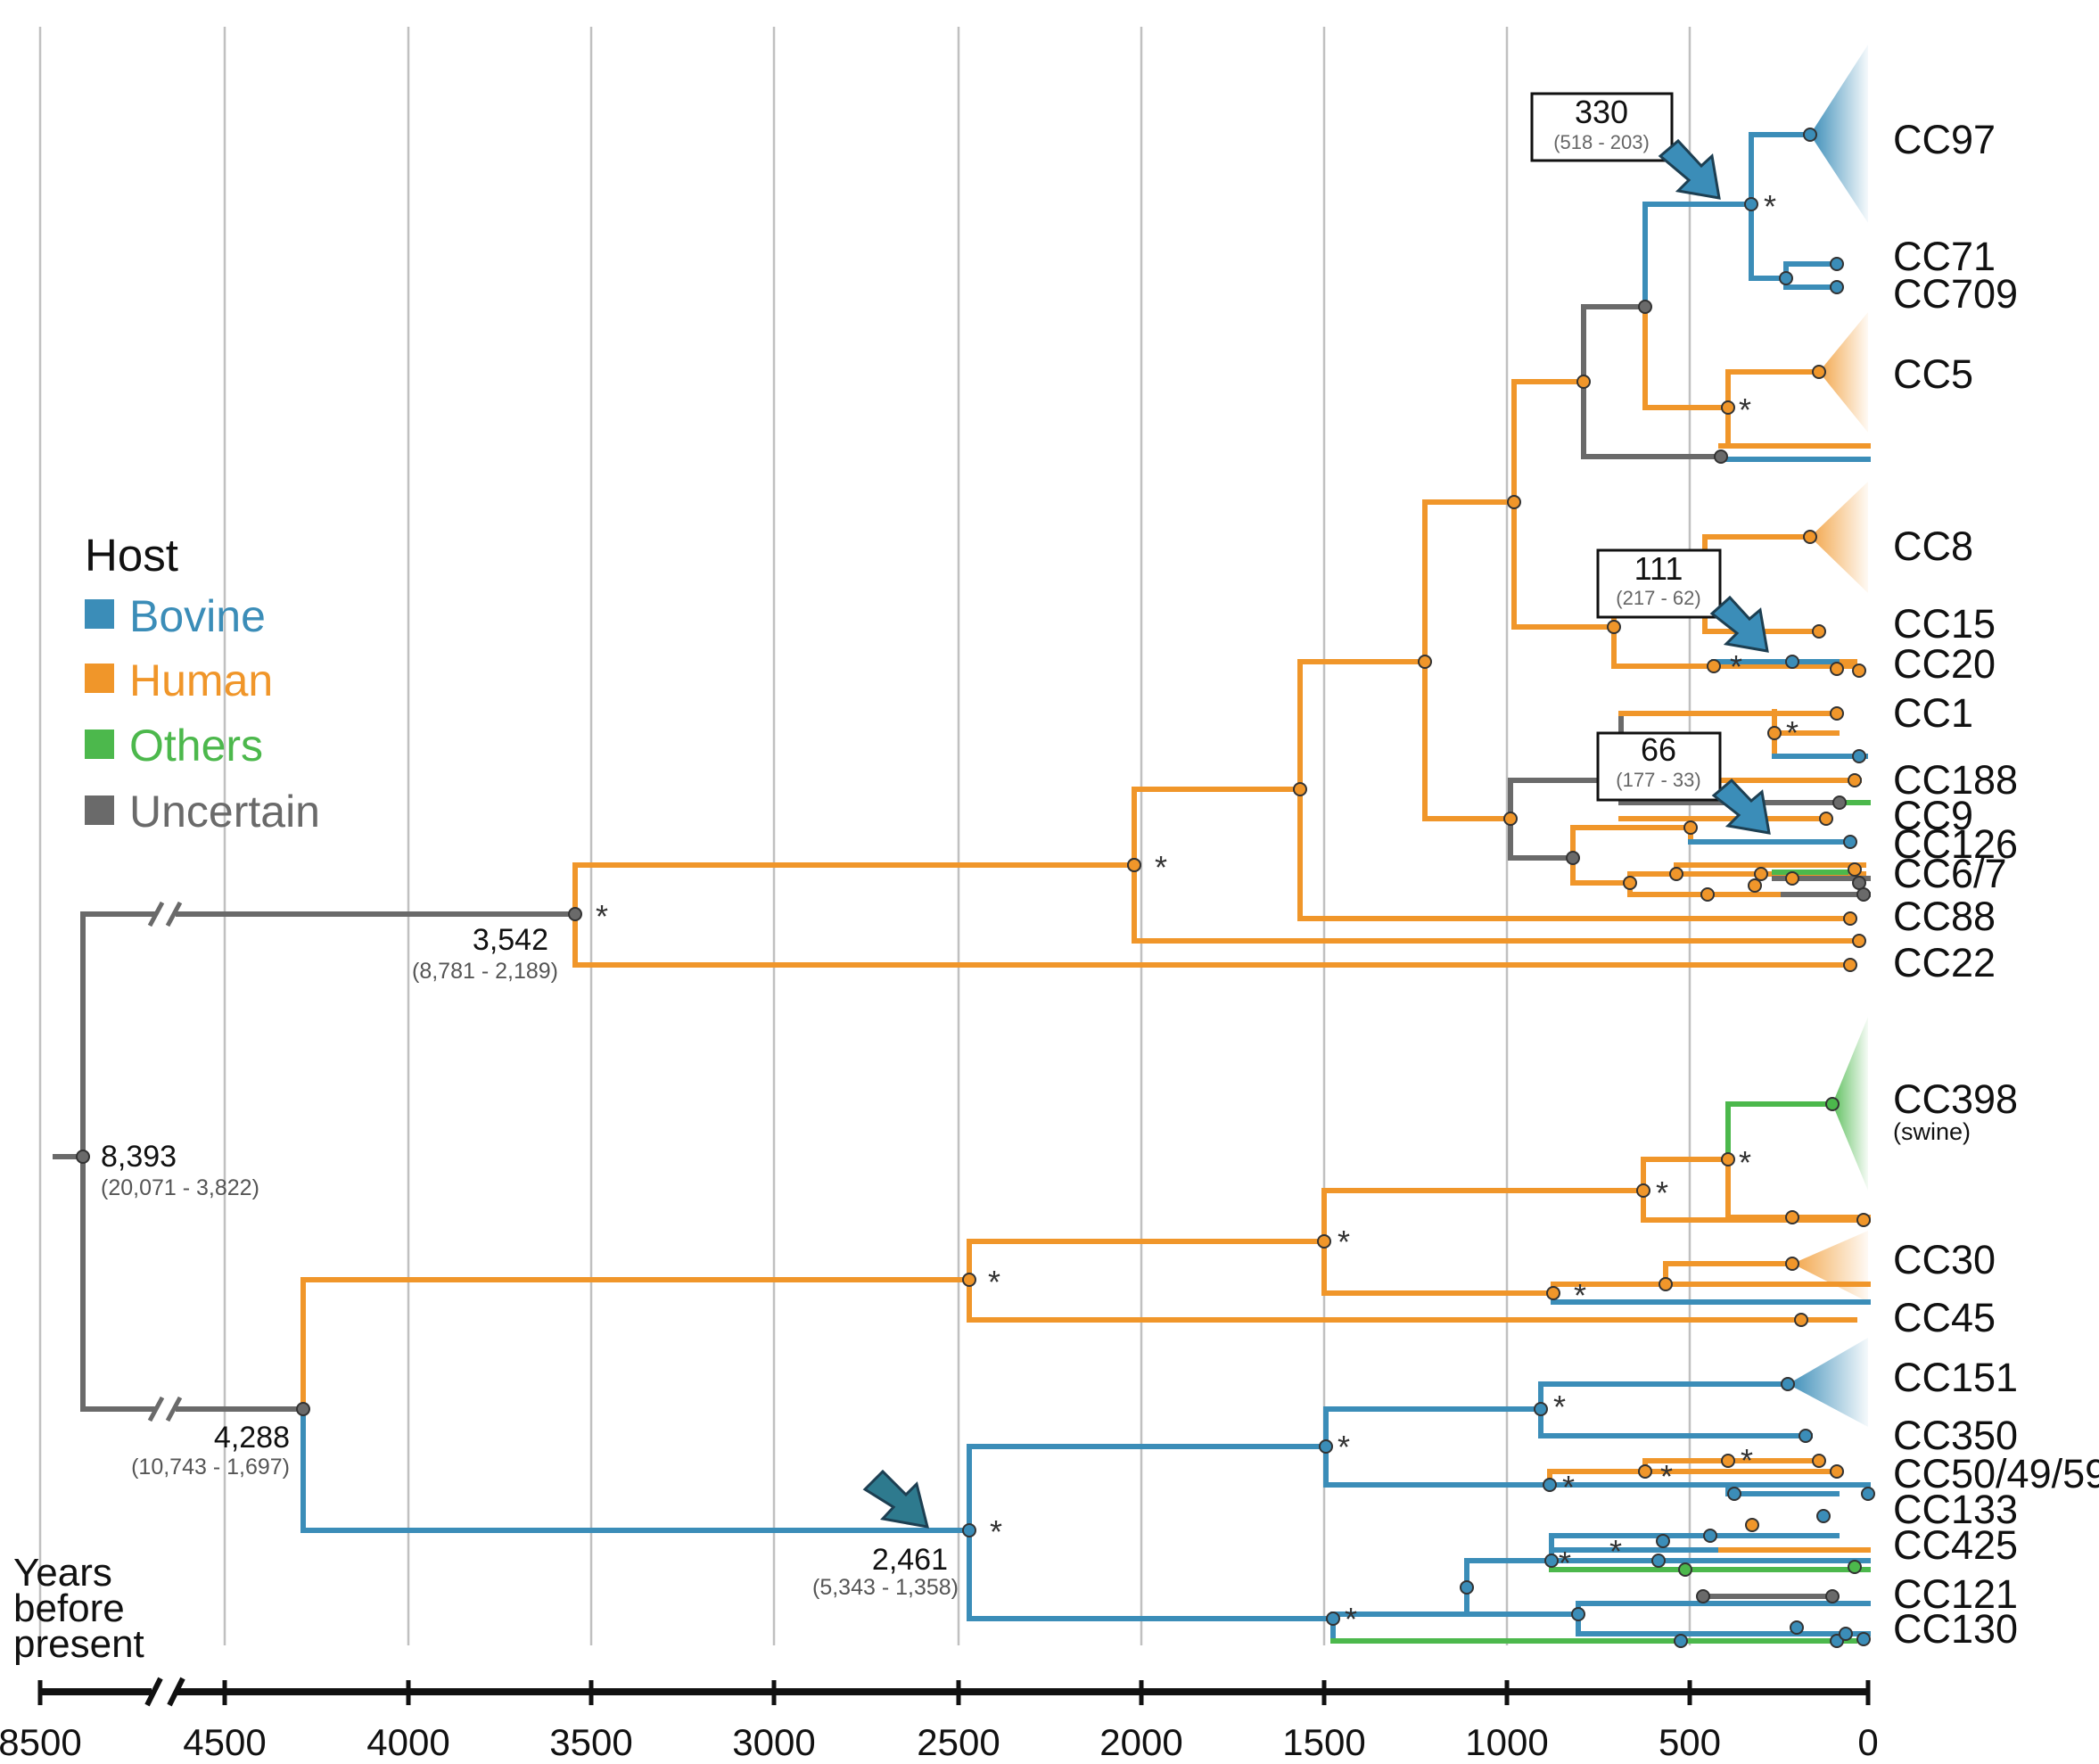 Image resolution: width=2099 pixels, height=1764 pixels. I want to click on clade-label-cc22: CC22, so click(1944, 962).